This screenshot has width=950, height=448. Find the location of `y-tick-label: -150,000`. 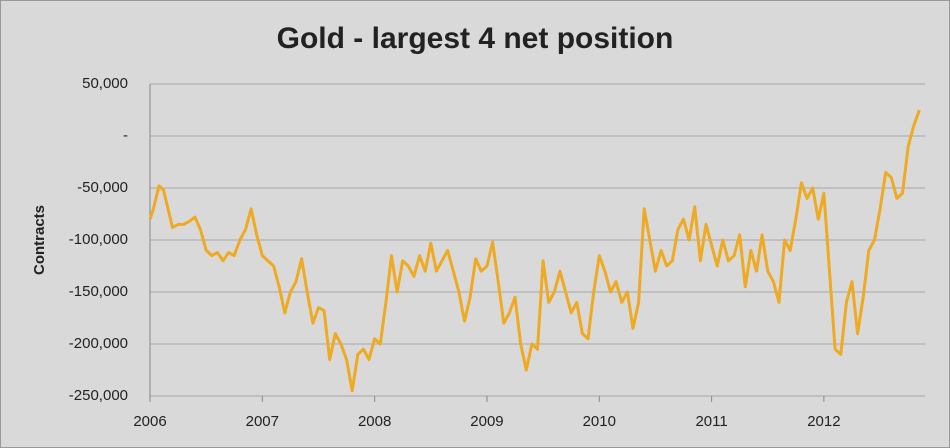

y-tick-label: -150,000 is located at coordinates (98, 291).